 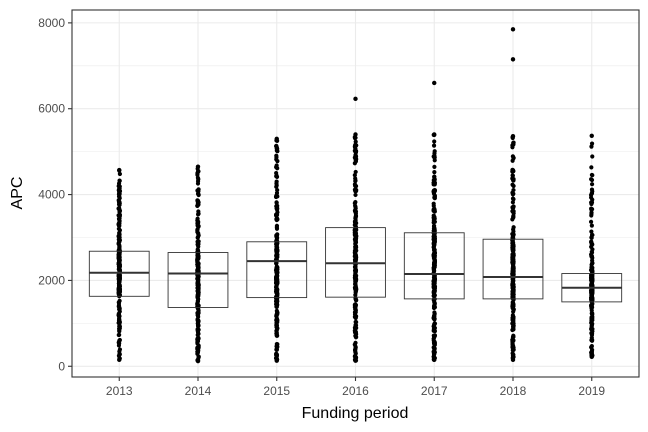 What do you see at coordinates (276, 391) in the screenshot?
I see `x-tick-label: 2015` at bounding box center [276, 391].